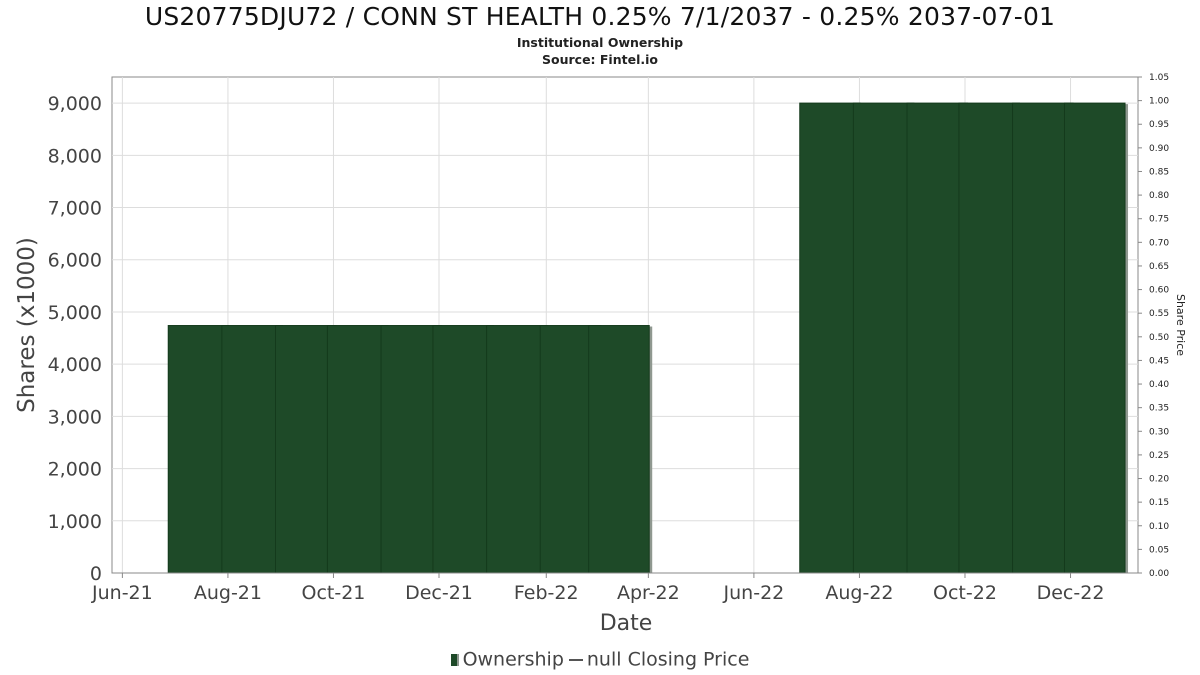 The height and width of the screenshot is (675, 1200). Describe the element at coordinates (75, 261) in the screenshot. I see `y-tick-label: 6,000` at that location.